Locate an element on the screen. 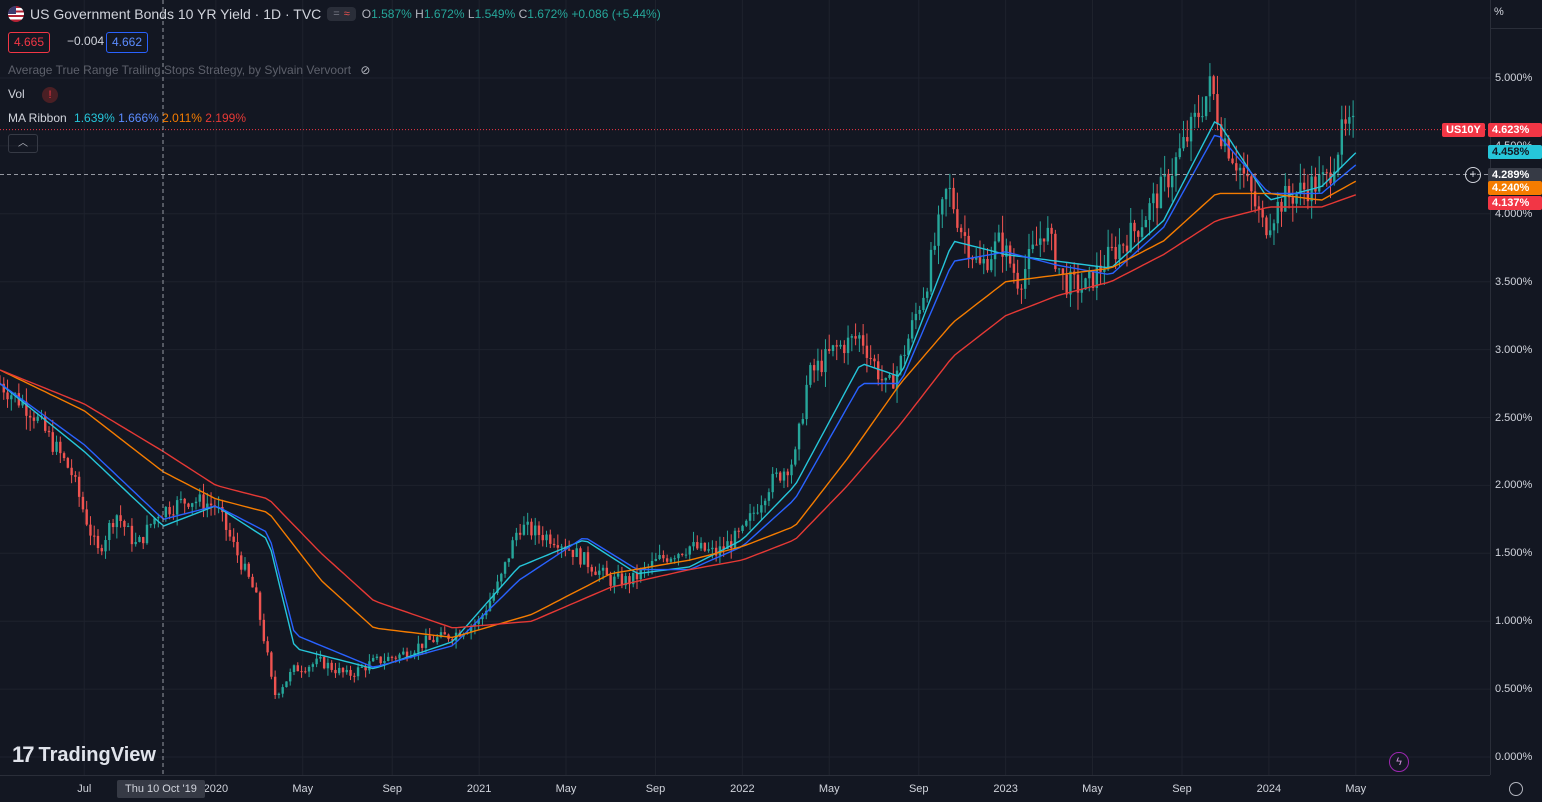 This screenshot has height=802, width=1542. chart-tools-chip: = ≈ is located at coordinates (341, 14).